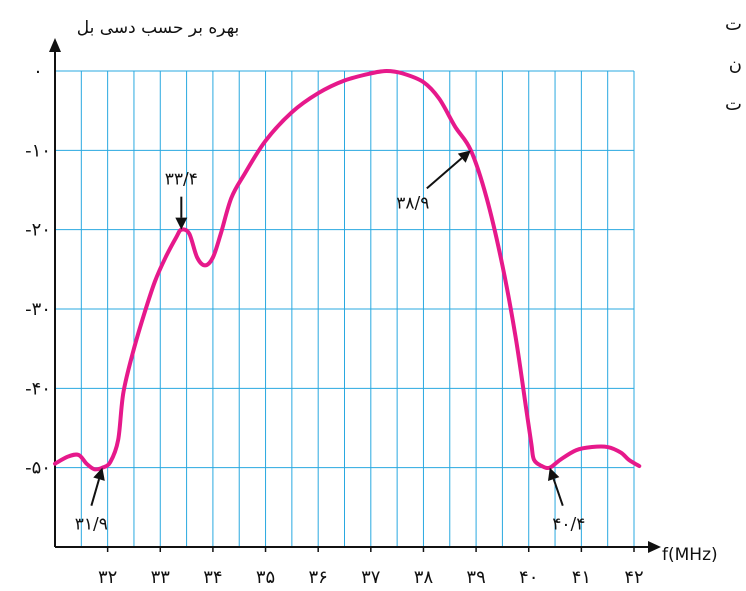 The height and width of the screenshot is (591, 746). I want to click on annotation-label: ۴۰/۴, so click(568, 525).